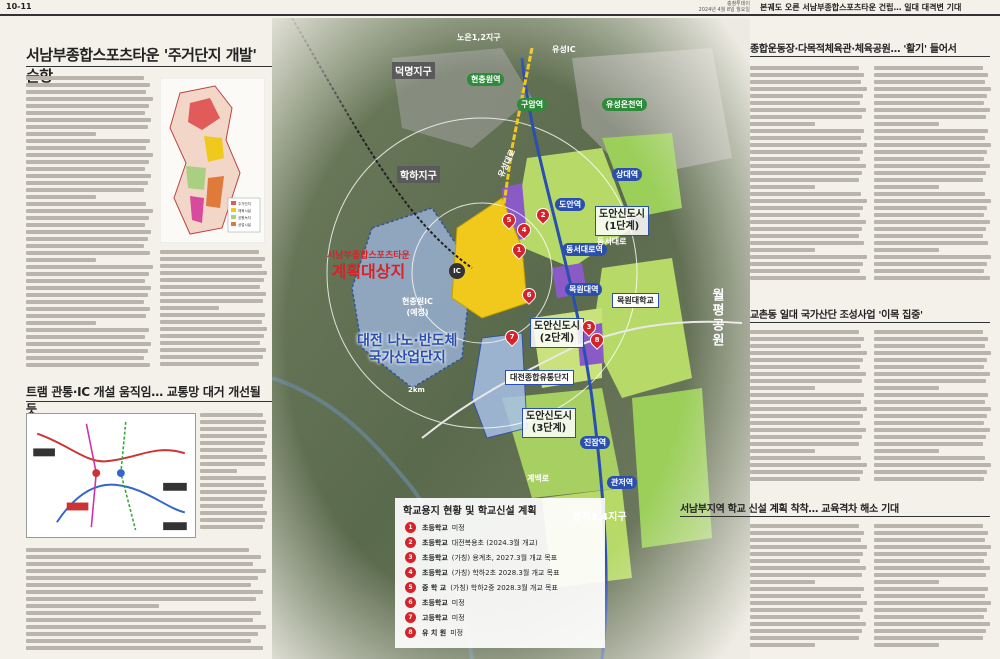 The width and height of the screenshot is (1000, 659). What do you see at coordinates (147, 603) in the screenshot?
I see `article-text-col4` at bounding box center [147, 603].